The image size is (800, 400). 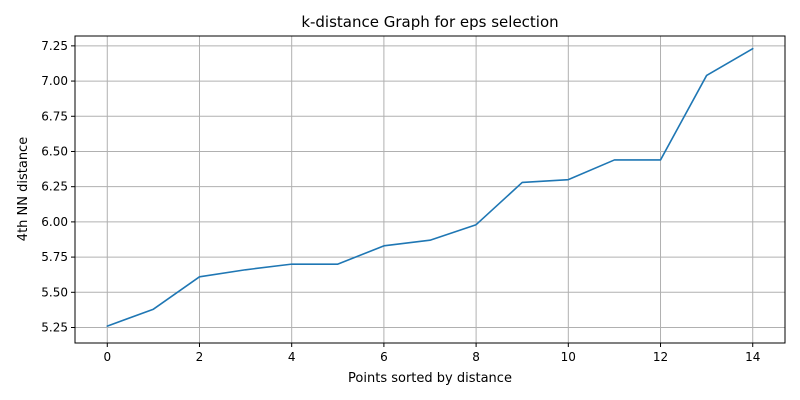 What do you see at coordinates (54, 222) in the screenshot?
I see `y-tick-label: 6.00` at bounding box center [54, 222].